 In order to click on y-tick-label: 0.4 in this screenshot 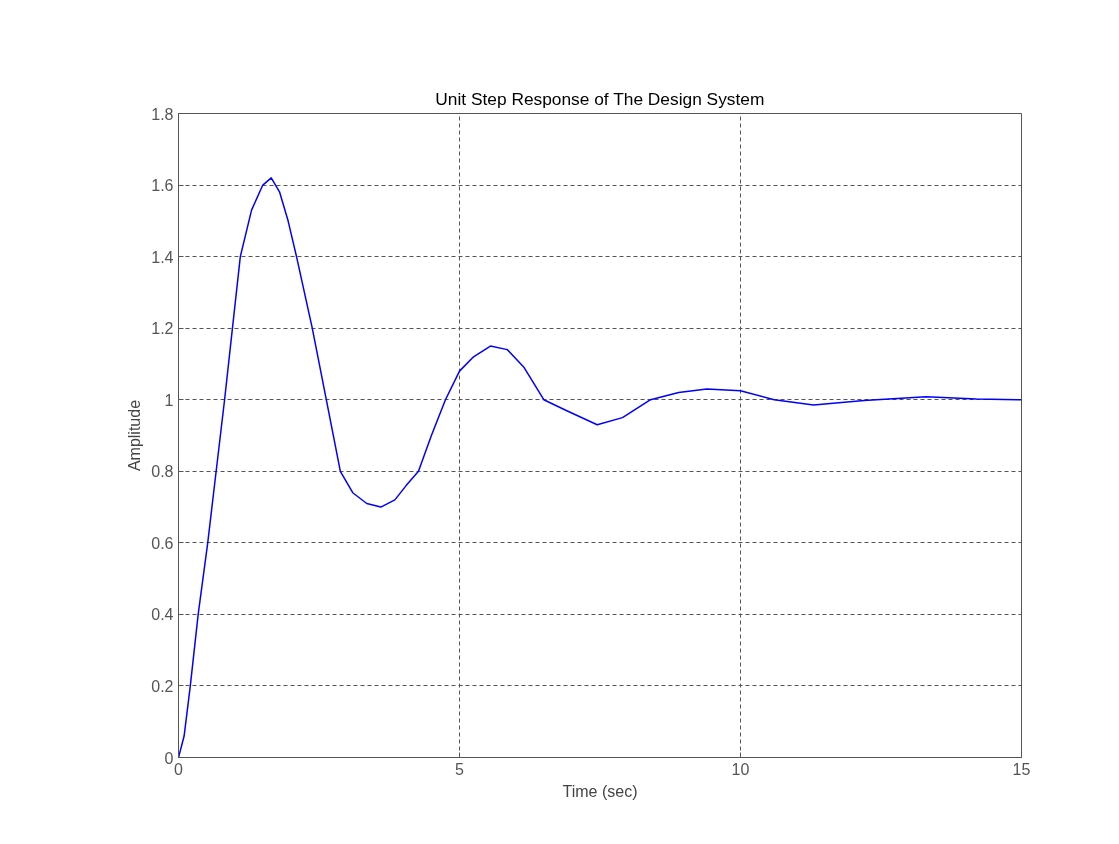, I will do `click(162, 615)`.